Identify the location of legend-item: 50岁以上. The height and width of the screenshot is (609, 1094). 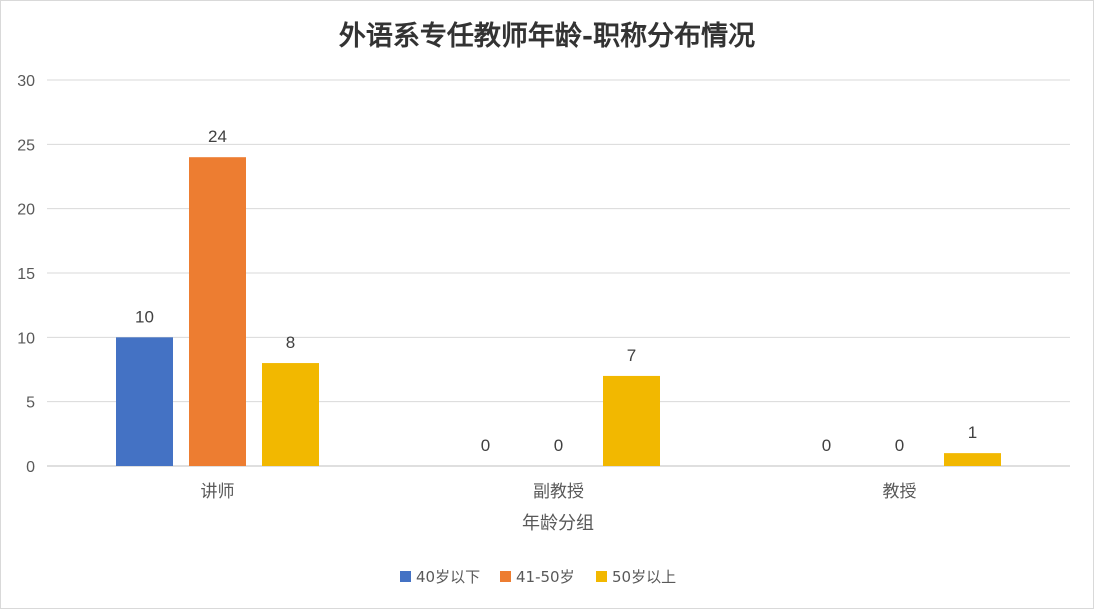
(636, 577).